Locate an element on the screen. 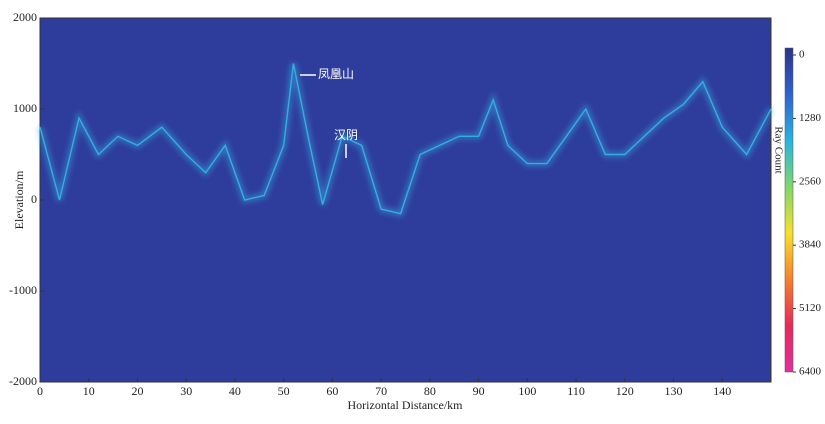 The height and width of the screenshot is (424, 825). x-tick-label: 100 is located at coordinates (527, 391).